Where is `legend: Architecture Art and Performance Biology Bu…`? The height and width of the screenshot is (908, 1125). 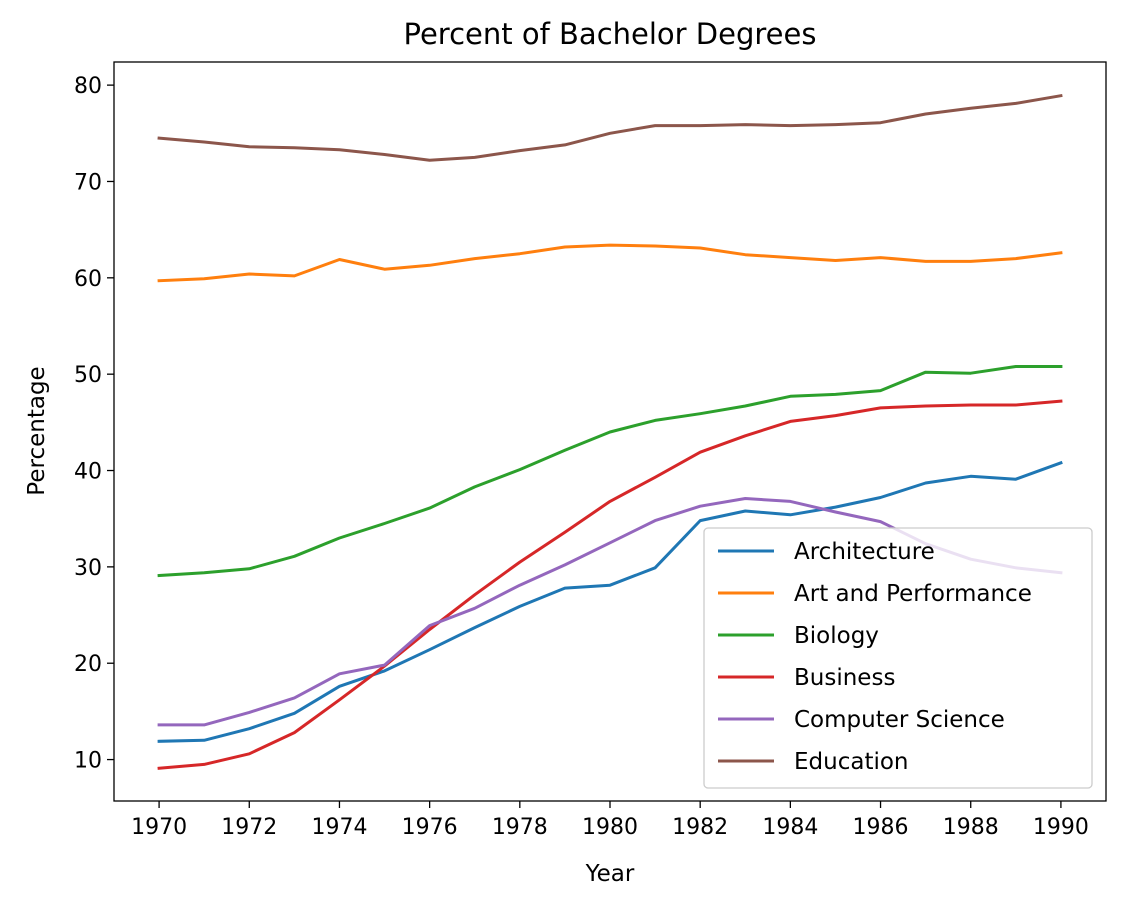 legend: Architecture Art and Performance Biology Bu… is located at coordinates (898, 658).